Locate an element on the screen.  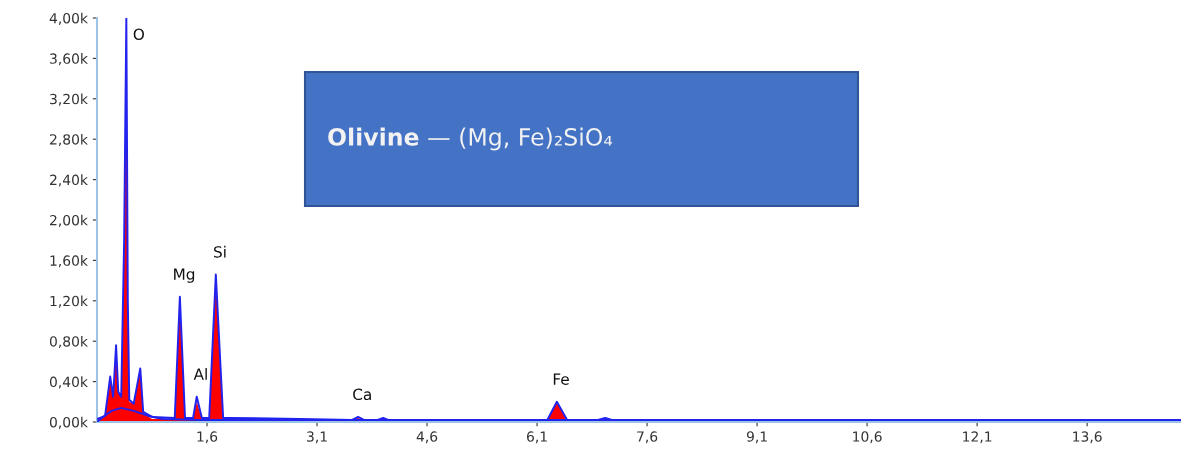
y-tick-label: 1,20k is located at coordinates (69, 301).